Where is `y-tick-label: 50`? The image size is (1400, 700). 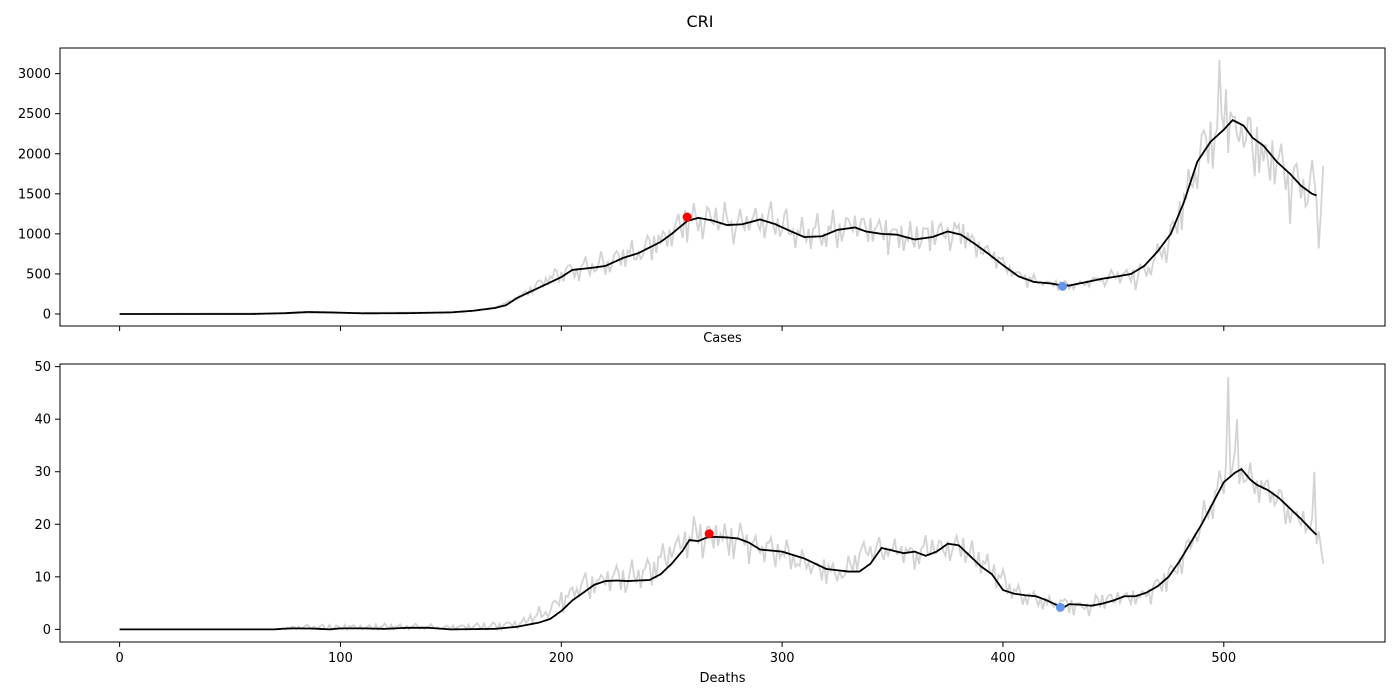 y-tick-label: 50 is located at coordinates (42, 367).